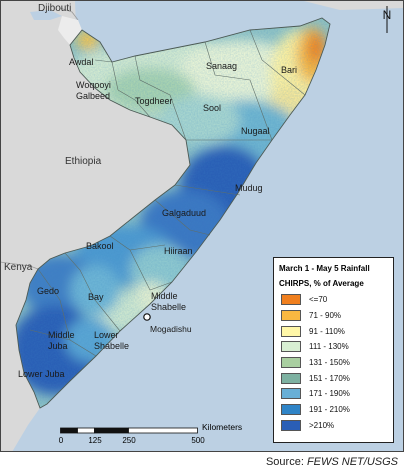 Image resolution: width=404 pixels, height=475 pixels. Describe the element at coordinates (352, 5) in the screenshot. I see `arabian-coast` at that location.